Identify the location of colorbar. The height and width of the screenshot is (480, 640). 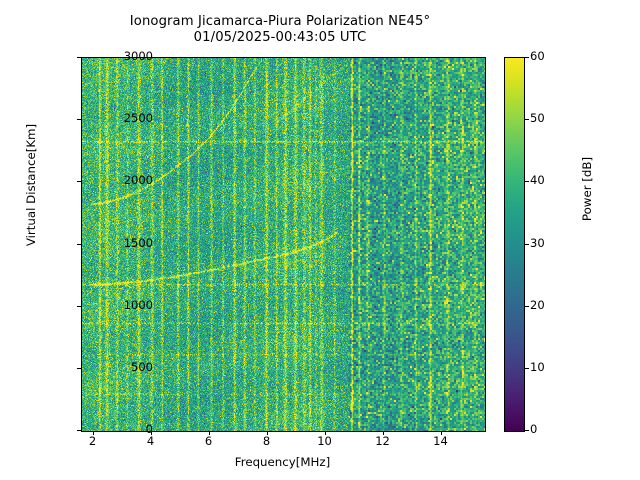
(514, 244).